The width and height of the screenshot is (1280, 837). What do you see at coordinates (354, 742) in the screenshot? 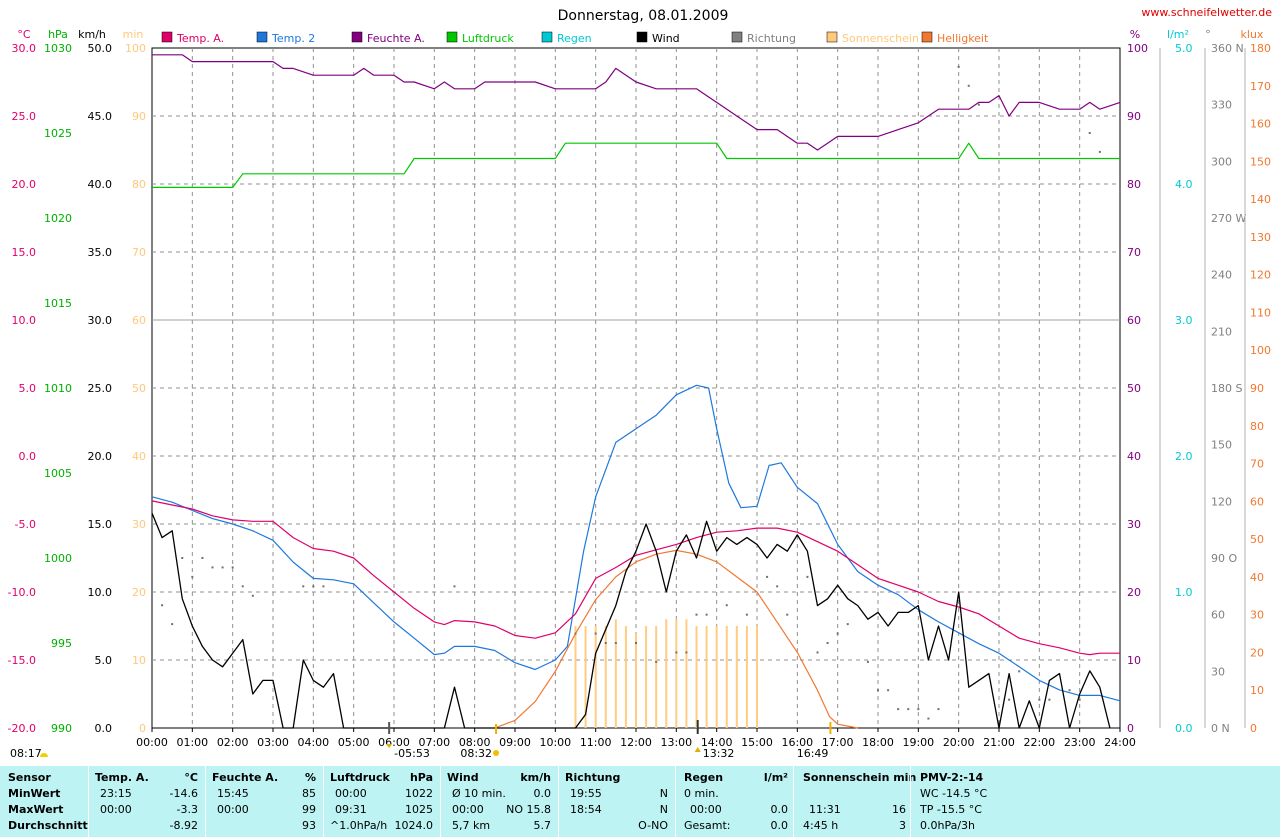
I see `x-tick-label: 05:00` at bounding box center [354, 742].